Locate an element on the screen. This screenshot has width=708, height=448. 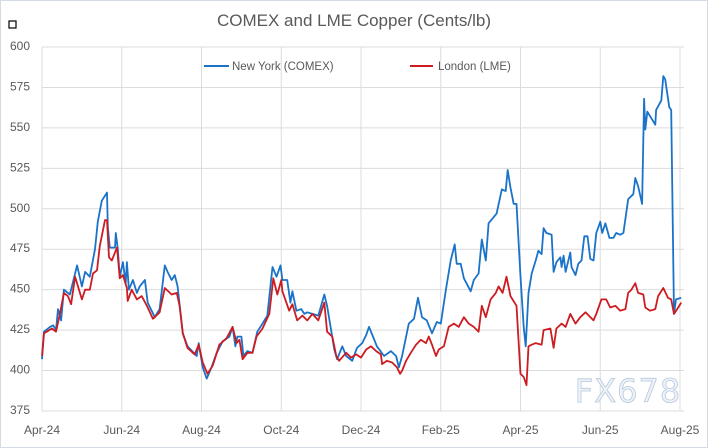
x-tick-label: Apr-25 is located at coordinates (520, 430).